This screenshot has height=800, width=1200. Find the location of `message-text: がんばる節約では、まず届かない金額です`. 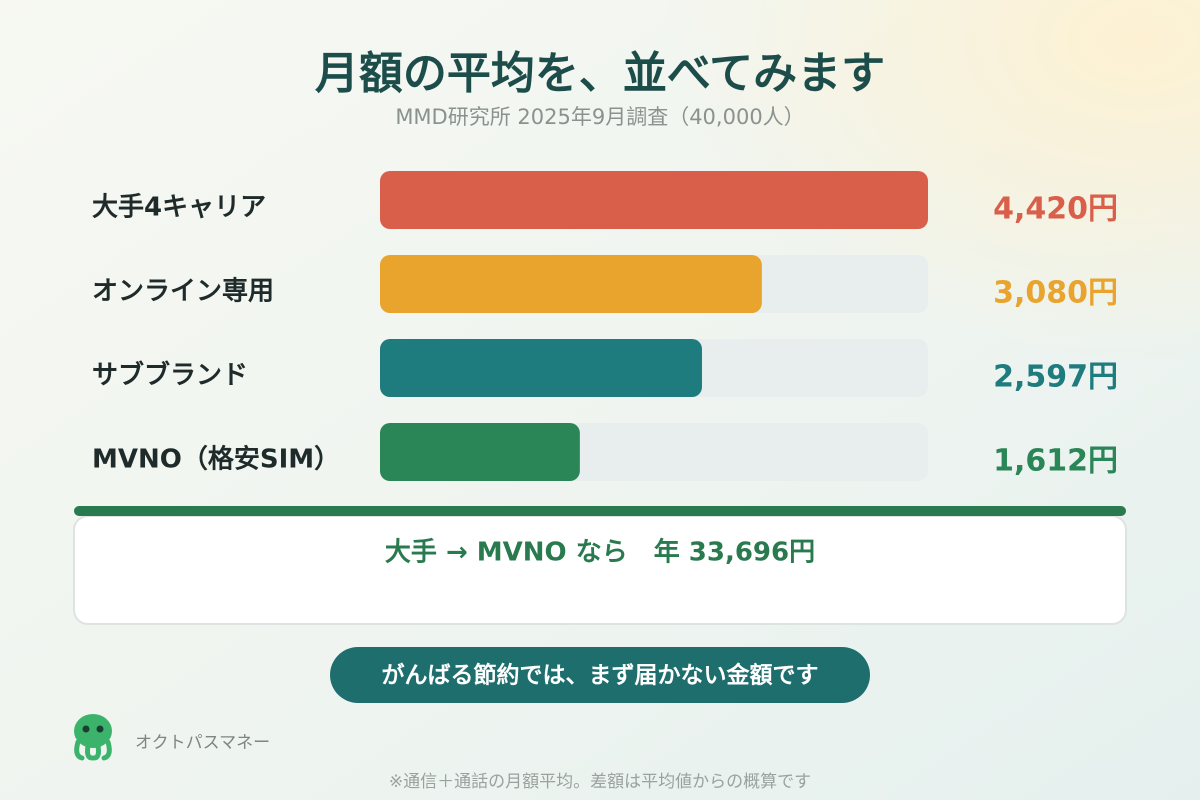

message-text: がんばる節約では、まず届かない金額です is located at coordinates (600, 675).